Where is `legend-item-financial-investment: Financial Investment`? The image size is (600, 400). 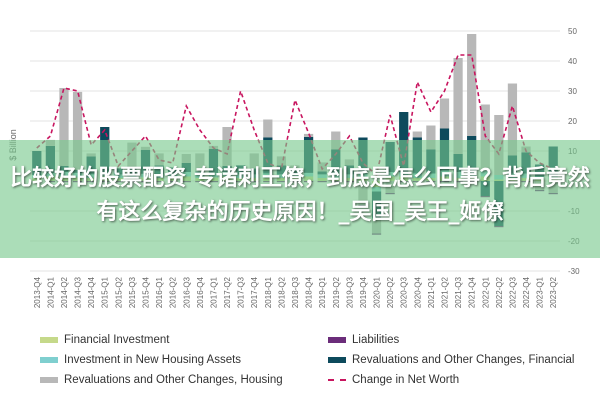
legend-item-financial-investment: Financial Investment is located at coordinates (104, 340).